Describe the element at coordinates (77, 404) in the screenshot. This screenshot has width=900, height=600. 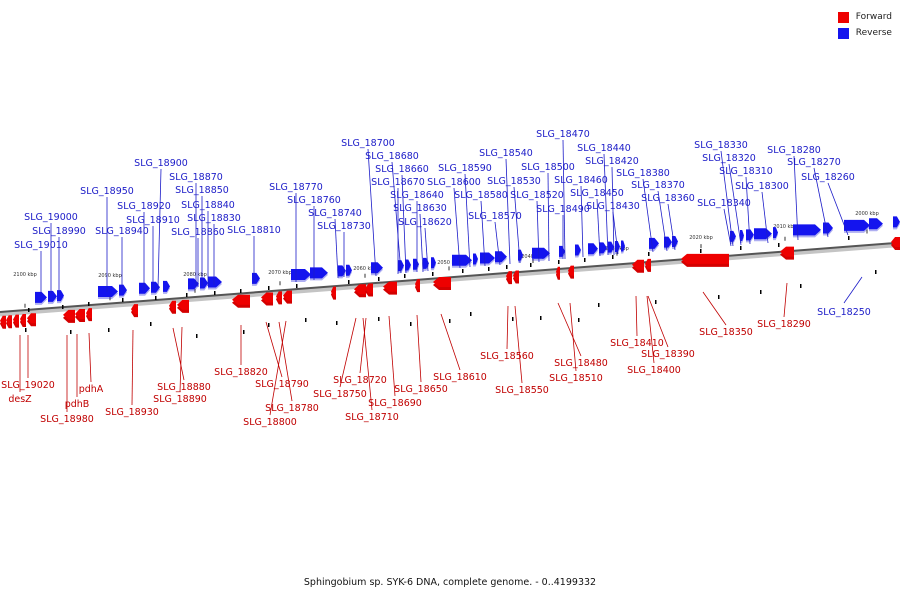
I see `forward-gene-label: pdhB` at that location.